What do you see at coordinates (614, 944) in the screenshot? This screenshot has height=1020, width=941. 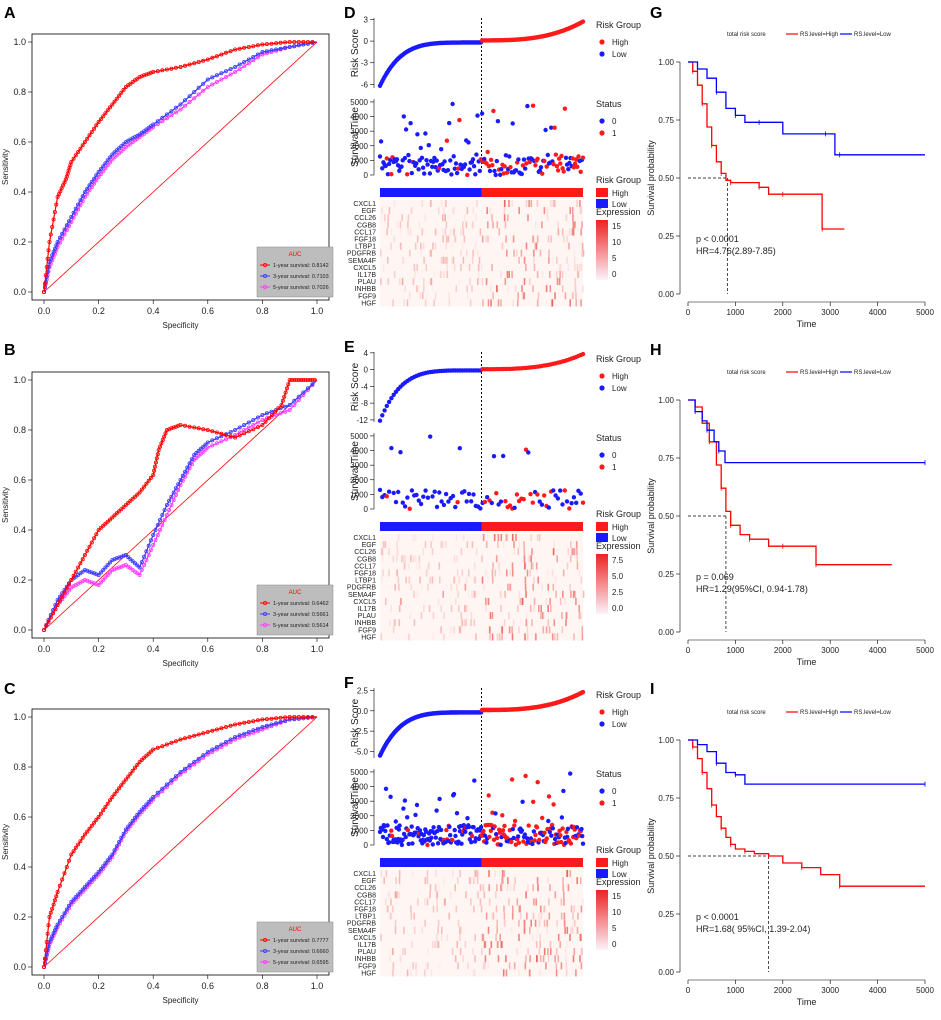 I see `expression-tick-label: 0` at bounding box center [614, 944].